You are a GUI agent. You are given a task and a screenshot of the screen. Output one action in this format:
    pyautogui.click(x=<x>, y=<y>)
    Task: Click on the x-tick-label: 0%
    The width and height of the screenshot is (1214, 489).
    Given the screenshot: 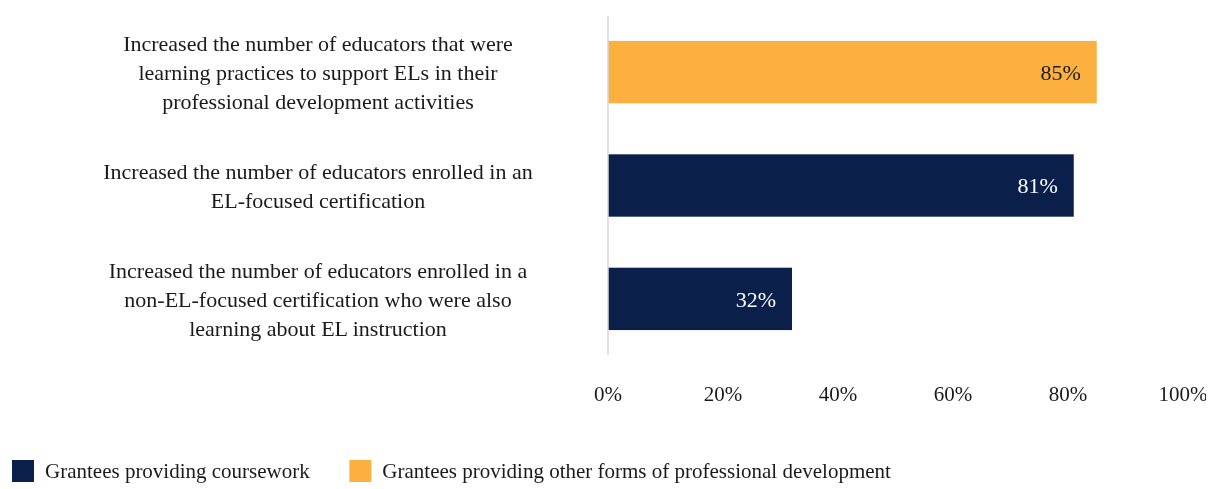 What is the action you would take?
    pyautogui.click(x=608, y=394)
    